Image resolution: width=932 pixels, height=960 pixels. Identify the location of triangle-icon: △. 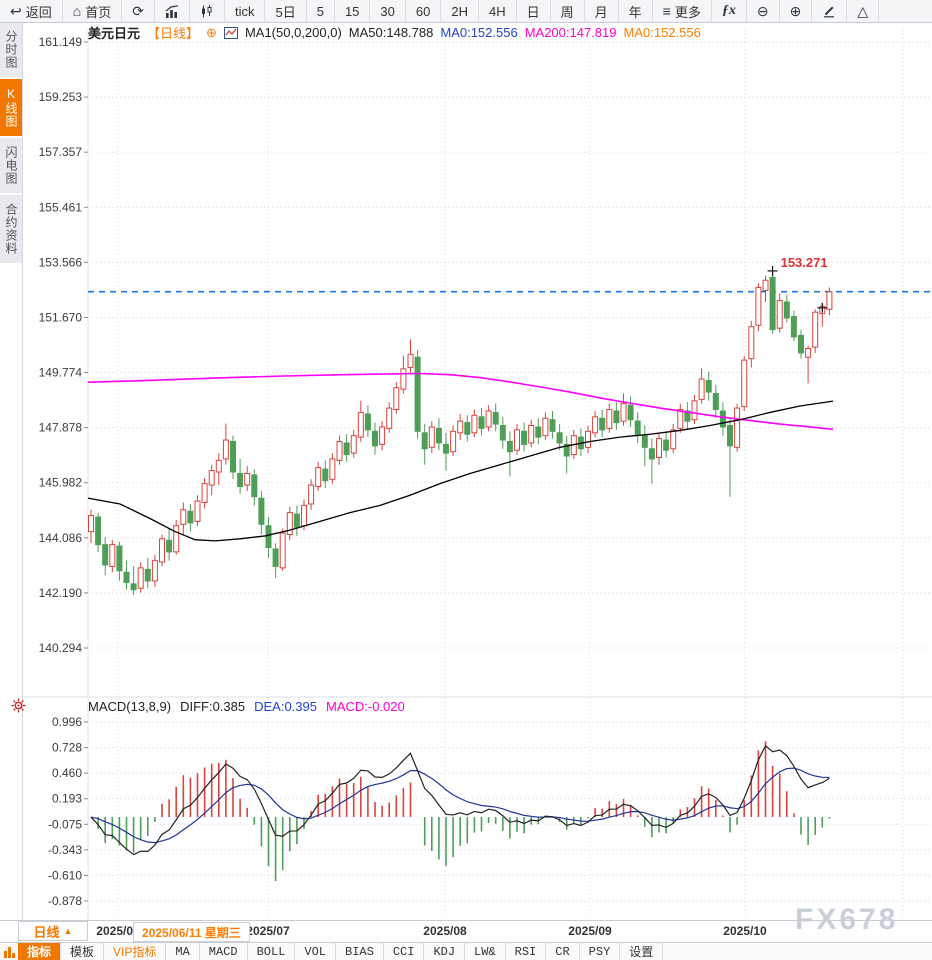
(863, 11).